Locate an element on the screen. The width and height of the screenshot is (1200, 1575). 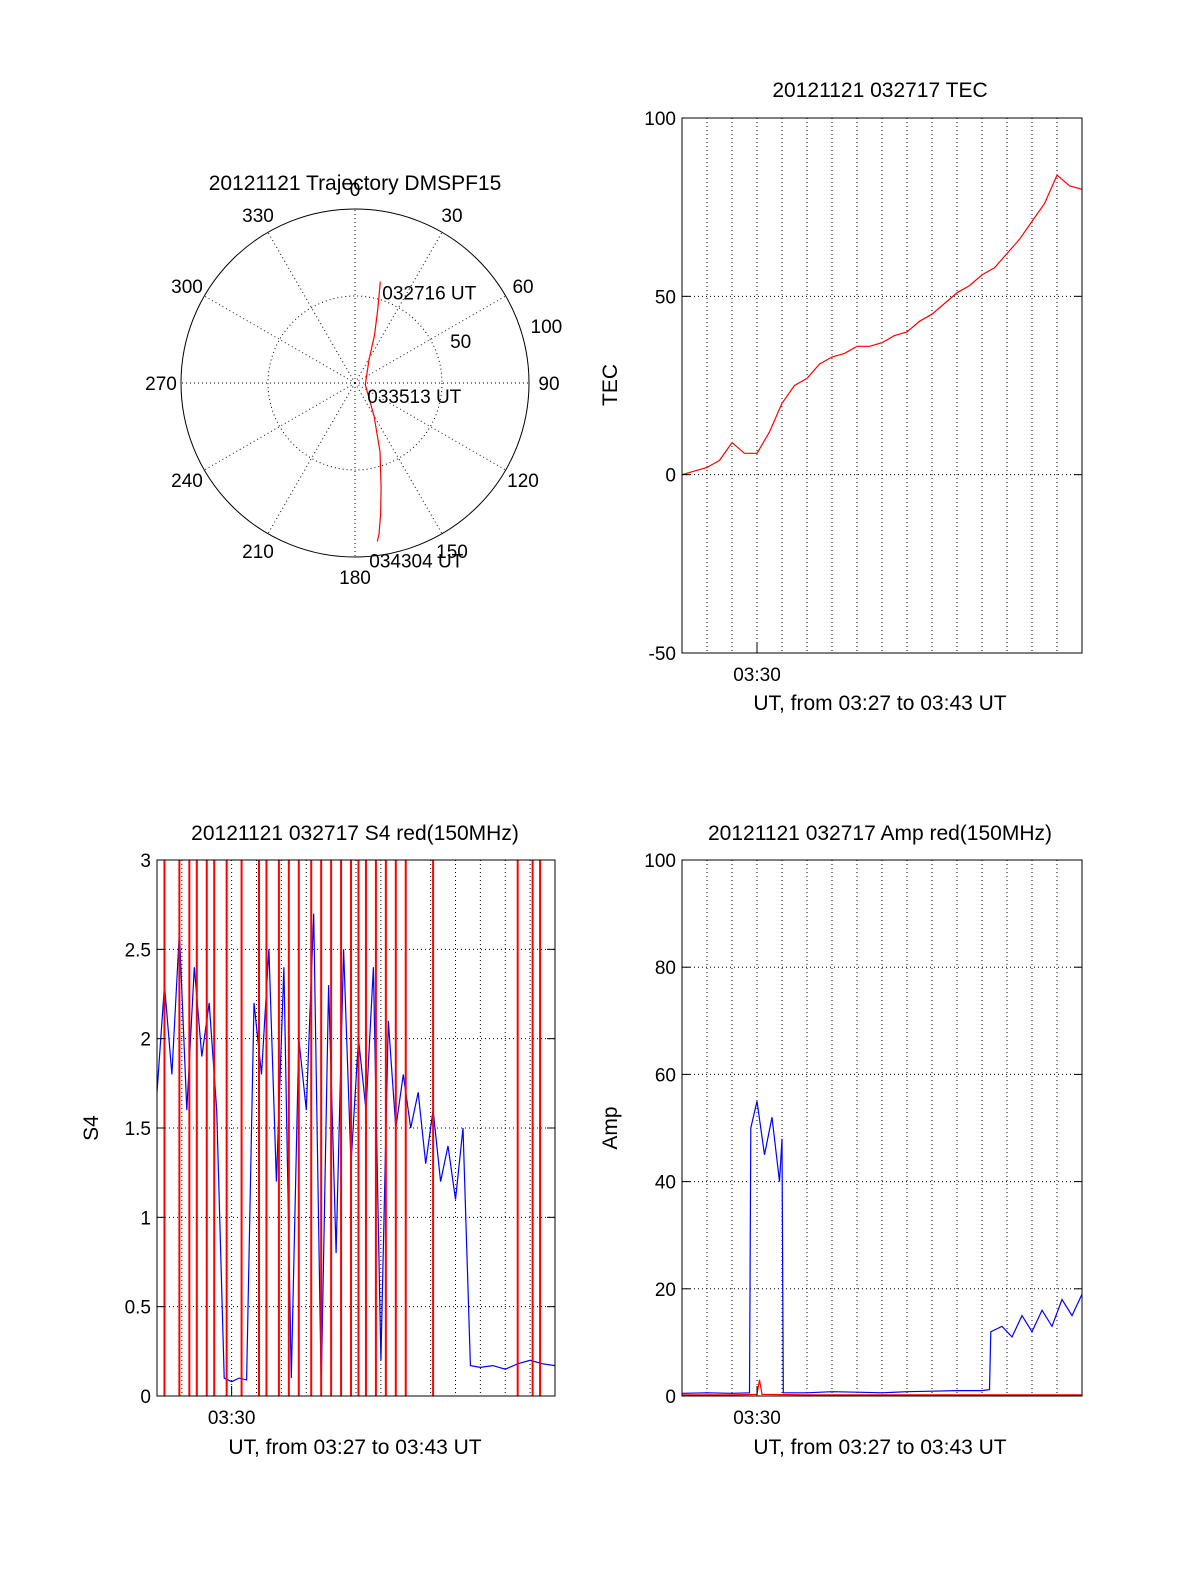
amp-ticks: 0 20 40 60 80 100 03:30 is located at coordinates (863, 1140).